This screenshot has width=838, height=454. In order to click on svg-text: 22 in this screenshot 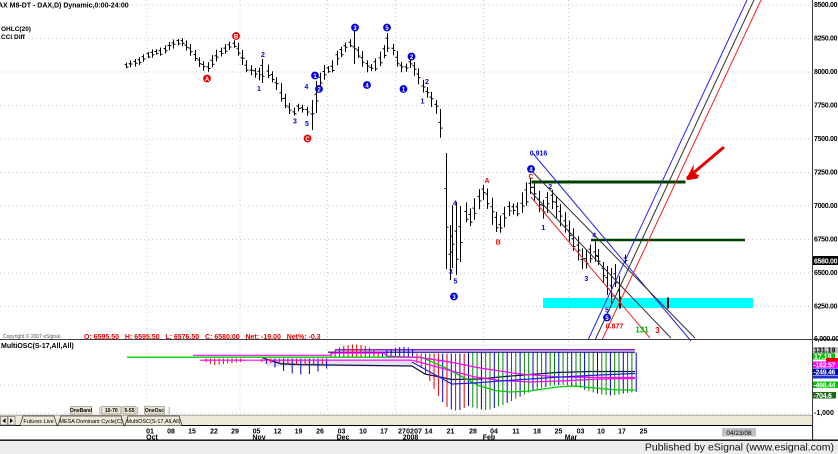, I will do `click(214, 432)`.